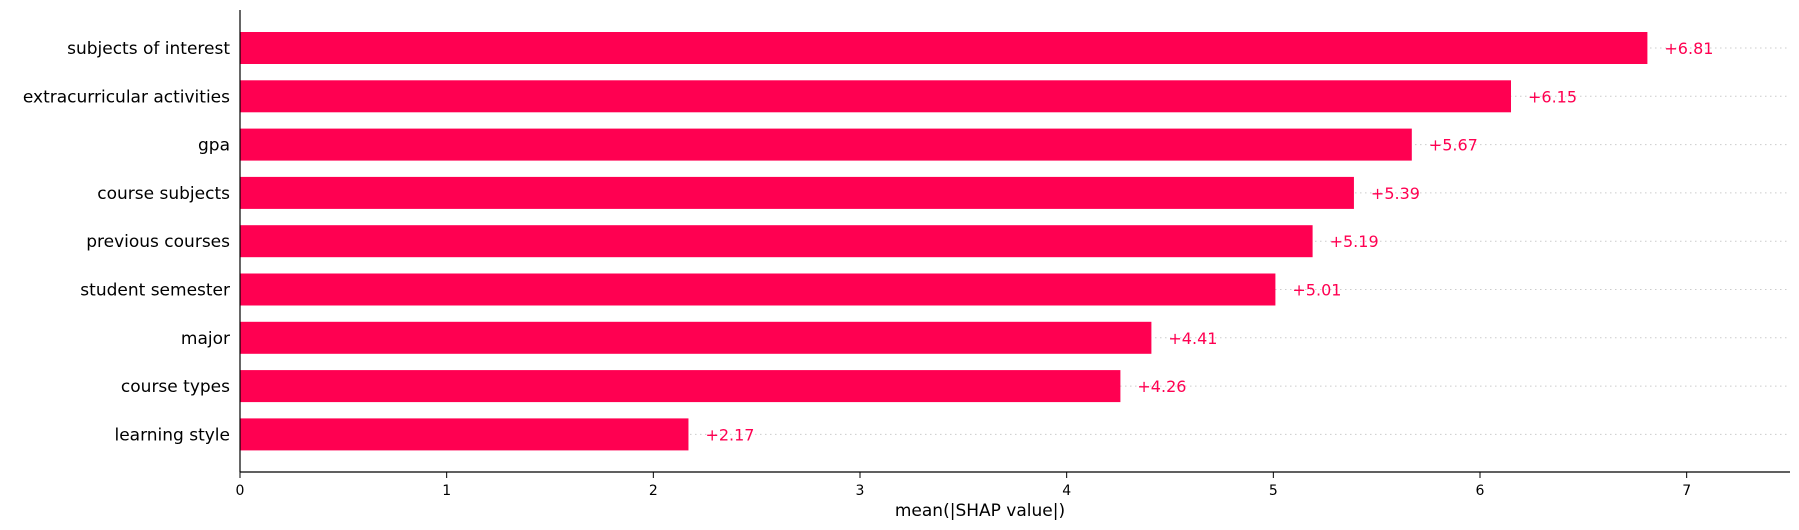 This screenshot has height=530, width=1799. What do you see at coordinates (653, 491) in the screenshot?
I see `x-tick-label: 2` at bounding box center [653, 491].